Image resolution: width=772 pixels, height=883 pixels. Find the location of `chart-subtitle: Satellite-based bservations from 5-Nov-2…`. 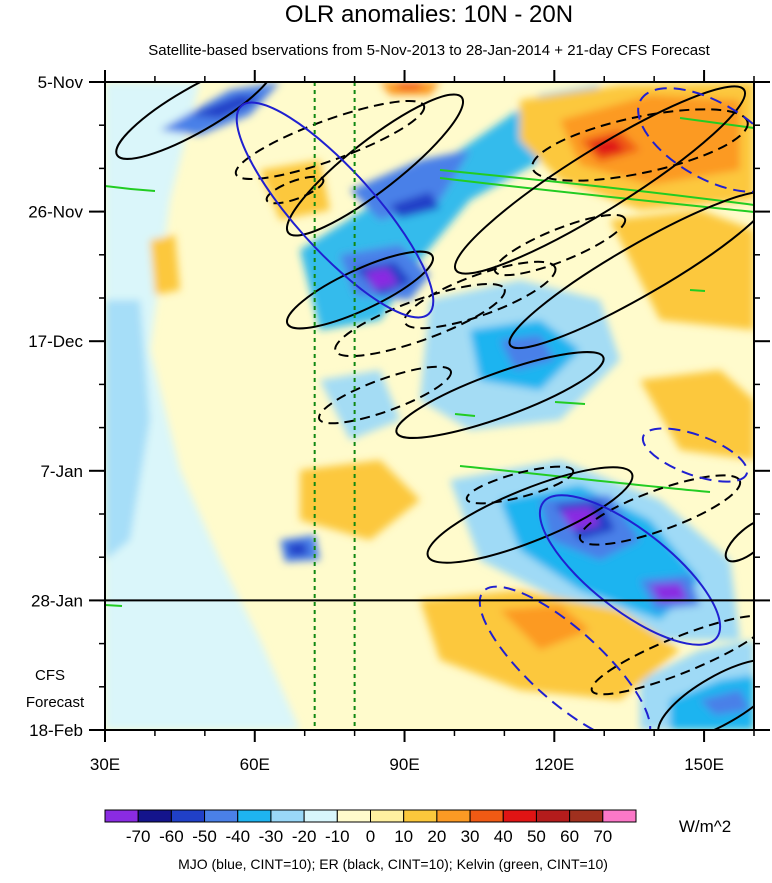

chart-subtitle: Satellite-based bservations from 5-Nov-2… is located at coordinates (429, 50).